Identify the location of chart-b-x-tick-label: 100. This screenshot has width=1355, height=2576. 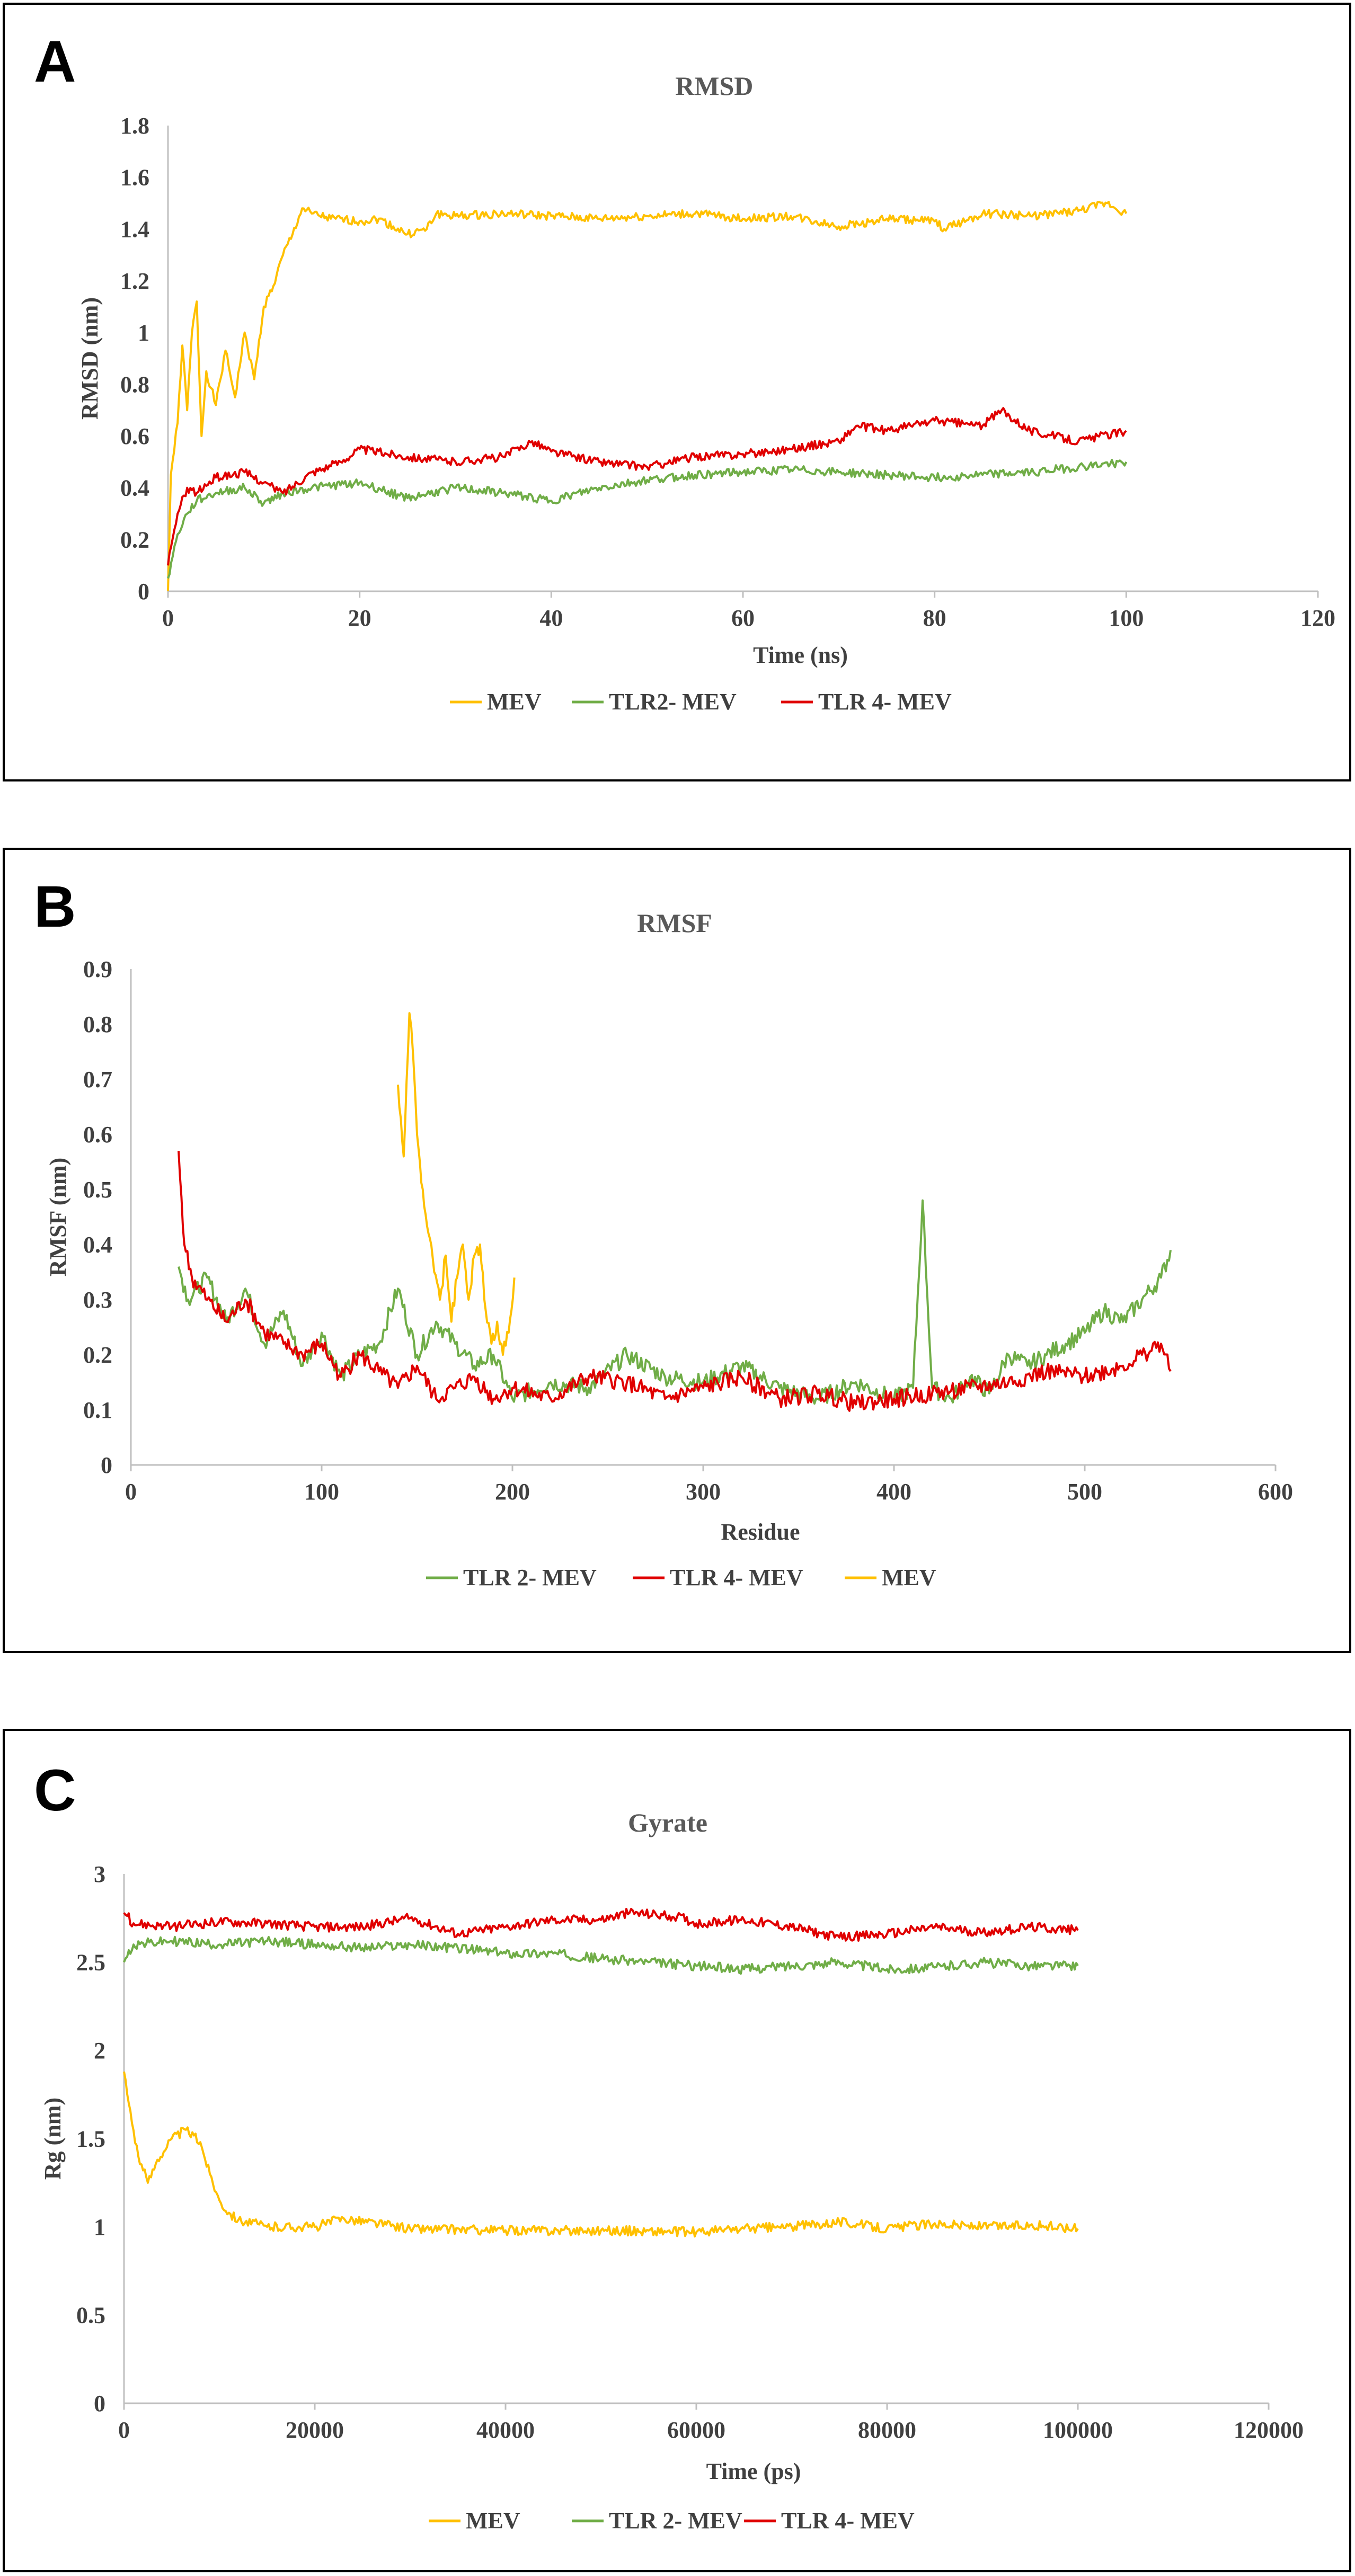
(321, 1492).